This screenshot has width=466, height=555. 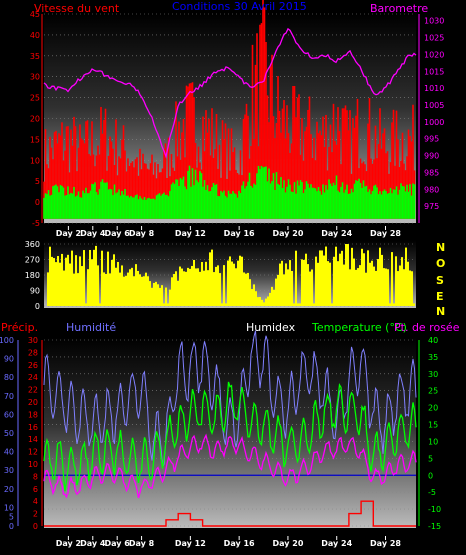 I want to click on temp-tick-label: -5, so click(x=432, y=492).